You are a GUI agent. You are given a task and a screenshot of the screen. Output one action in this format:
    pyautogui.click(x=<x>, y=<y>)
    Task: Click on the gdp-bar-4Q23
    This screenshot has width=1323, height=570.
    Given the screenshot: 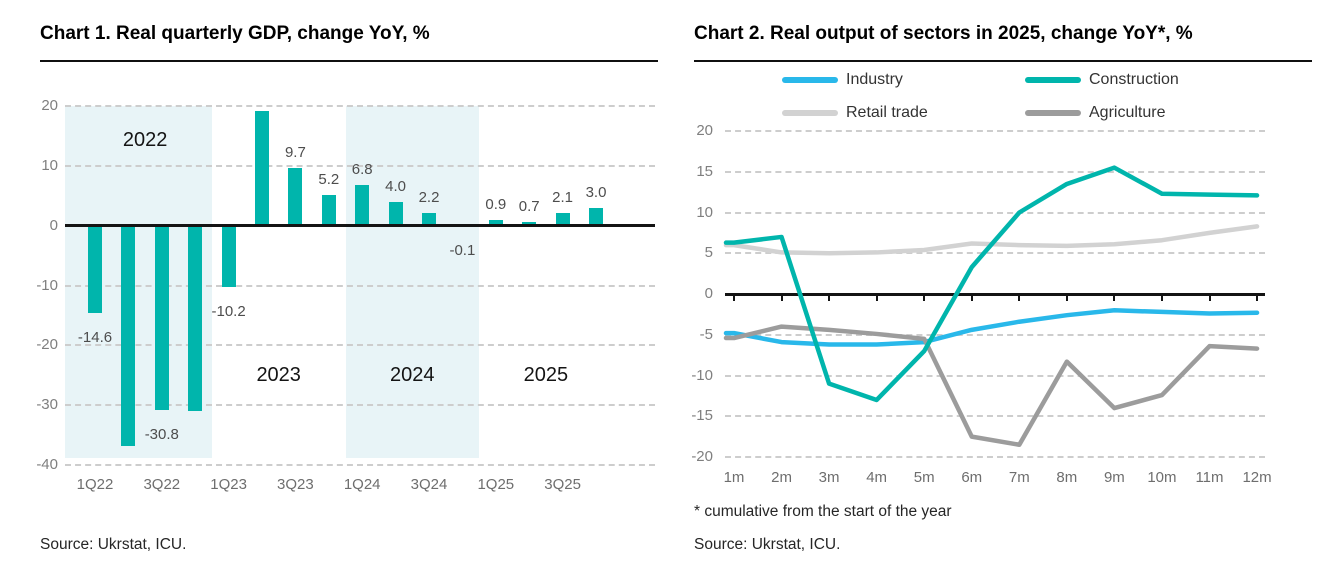 What is the action you would take?
    pyautogui.click(x=328, y=210)
    